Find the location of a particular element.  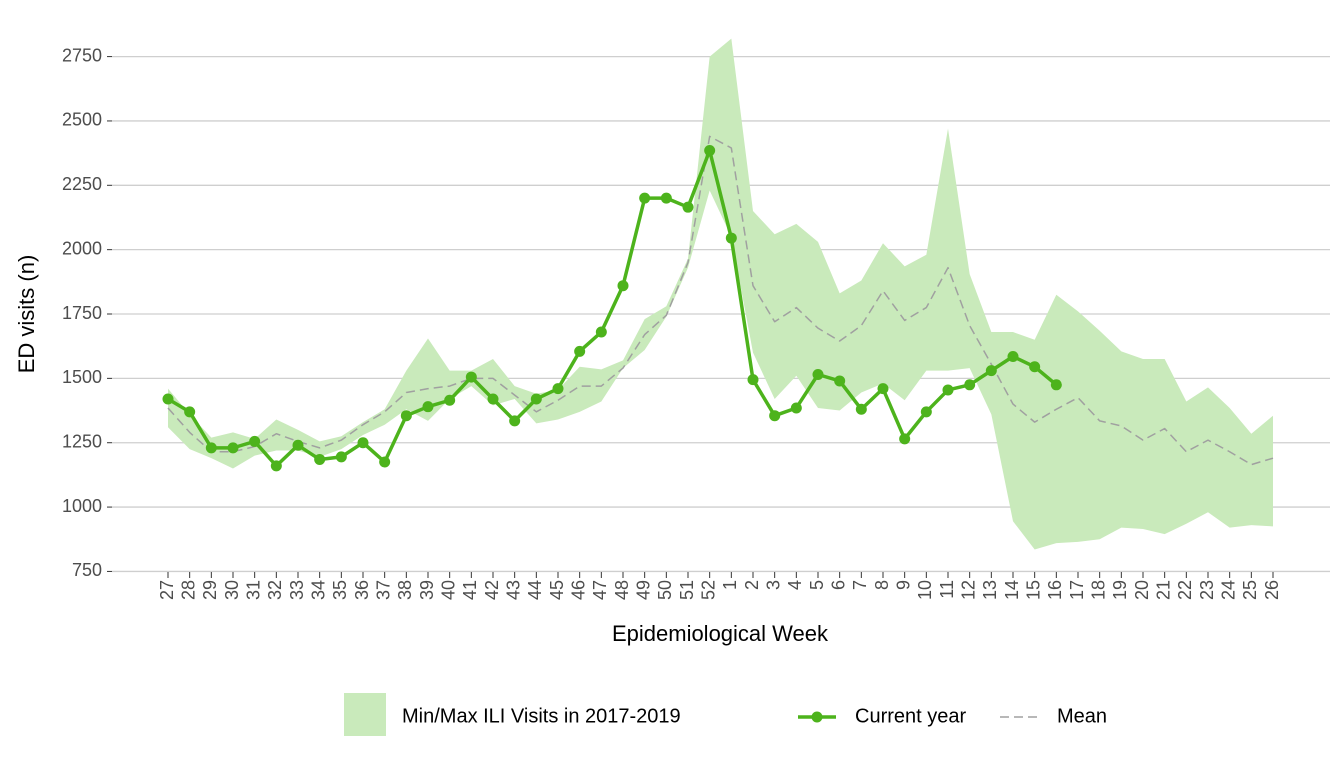

x-tick-label: 14 is located at coordinates (1012, 590).